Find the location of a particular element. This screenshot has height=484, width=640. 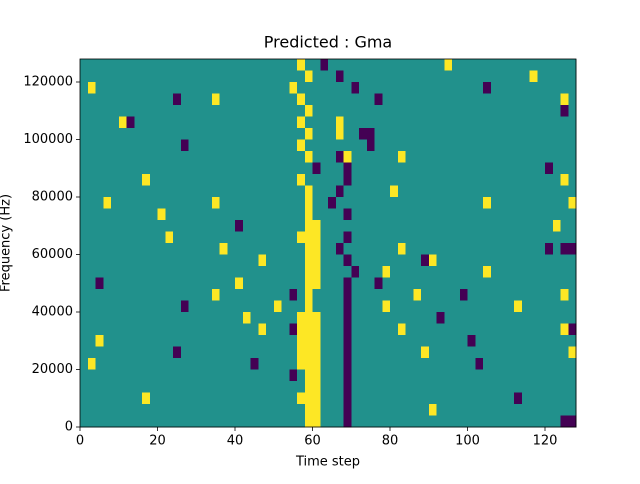

x-axis-label: Time step is located at coordinates (327, 462).